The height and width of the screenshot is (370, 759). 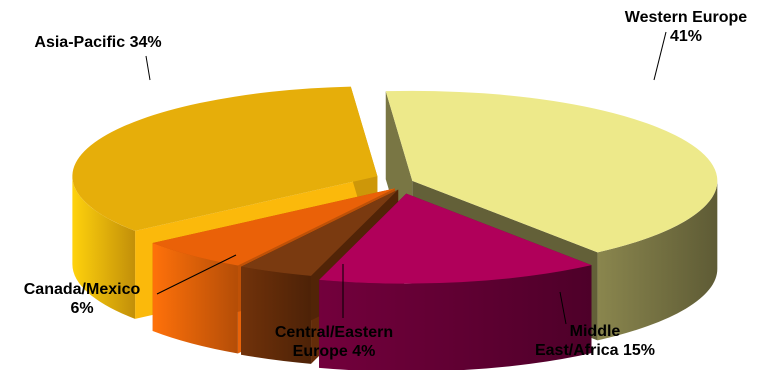 What do you see at coordinates (595, 331) in the screenshot?
I see `slice-label-line: Middle` at bounding box center [595, 331].